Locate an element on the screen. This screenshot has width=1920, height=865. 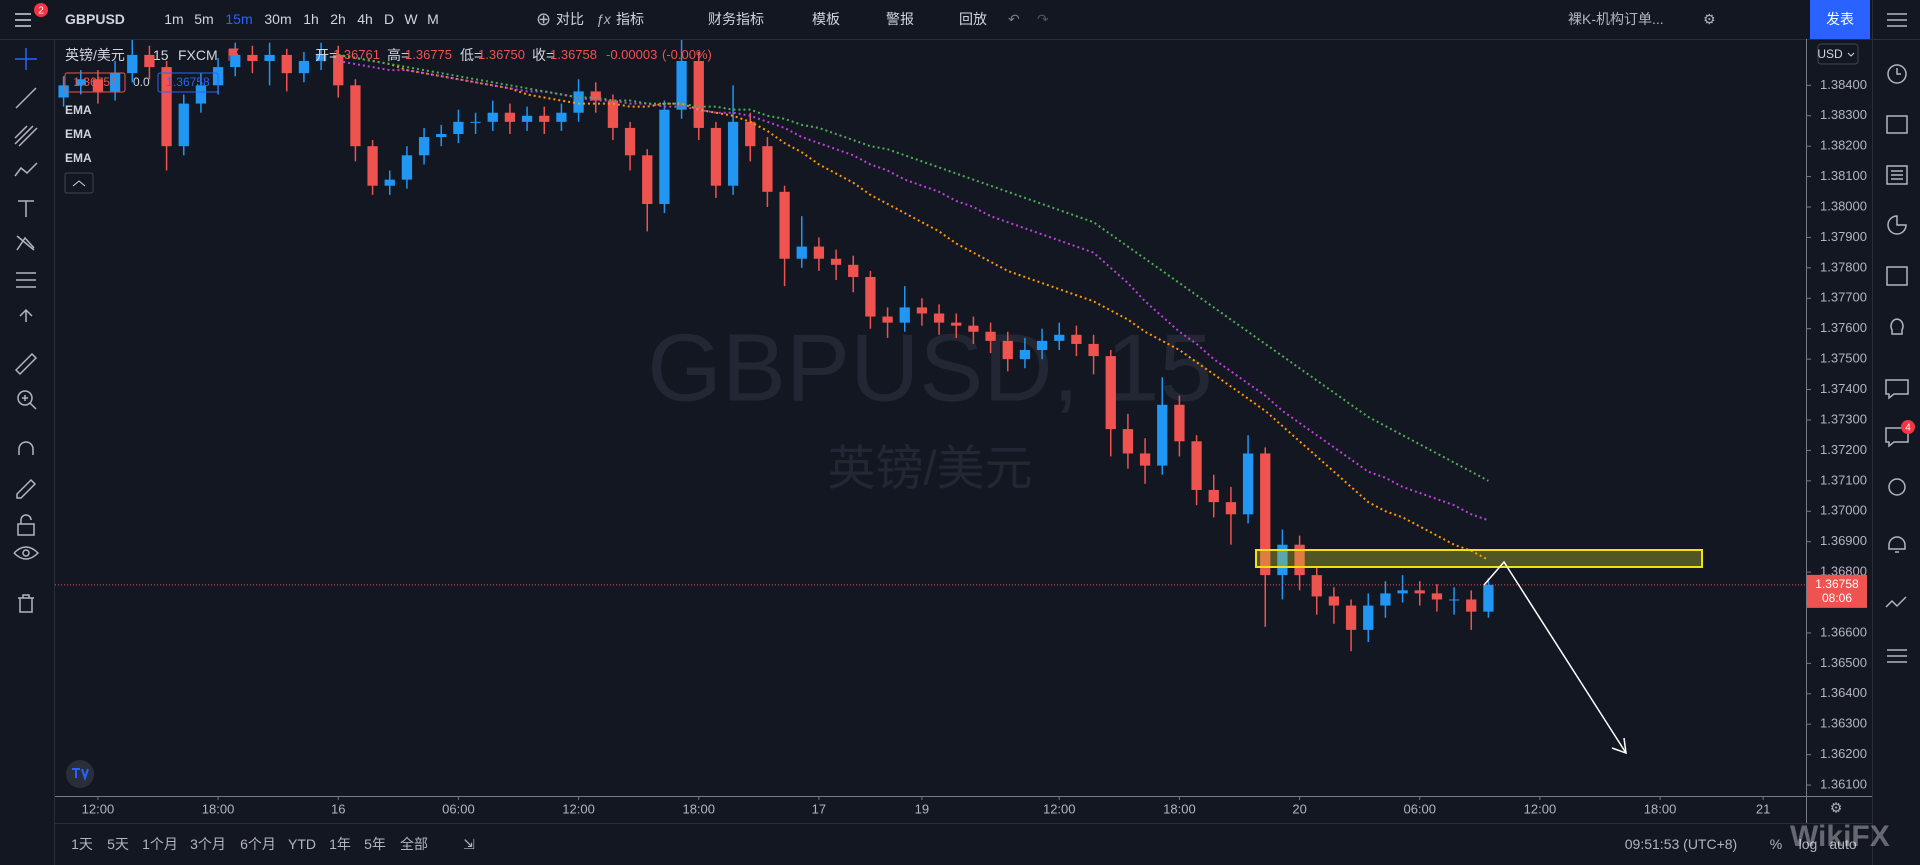
range-button: YTD is located at coordinates (302, 844).